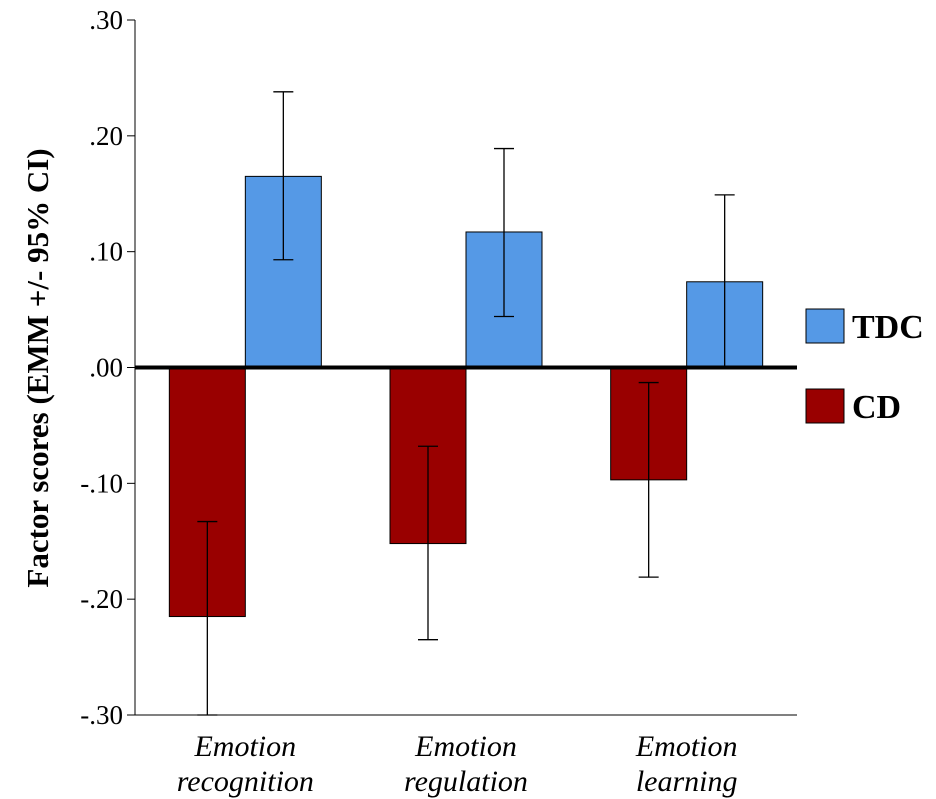 Image resolution: width=936 pixels, height=799 pixels. Describe the element at coordinates (106, 20) in the screenshot. I see `y-tick-label: .30` at that location.